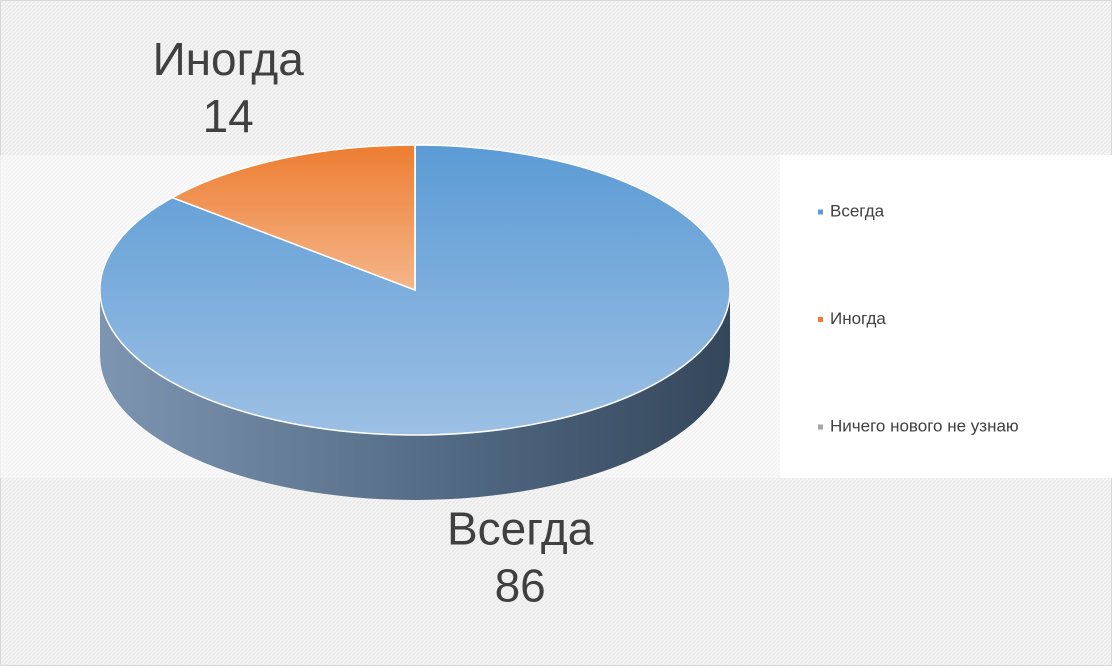 This screenshot has width=1112, height=666. What do you see at coordinates (520, 528) in the screenshot?
I see `data-label-name: Всегда` at bounding box center [520, 528].